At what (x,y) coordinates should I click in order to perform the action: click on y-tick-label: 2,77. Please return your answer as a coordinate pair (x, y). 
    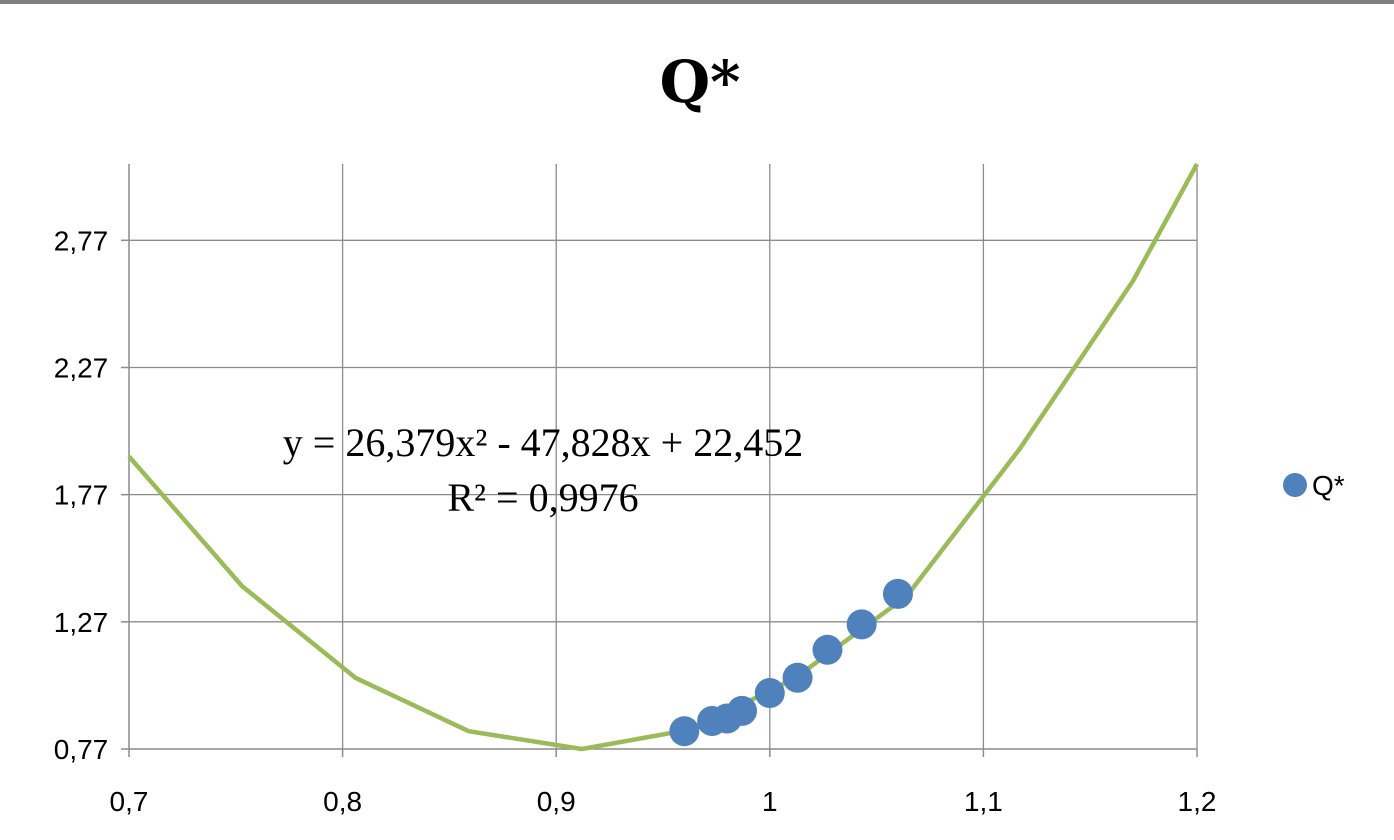
    Looking at the image, I should click on (81, 240).